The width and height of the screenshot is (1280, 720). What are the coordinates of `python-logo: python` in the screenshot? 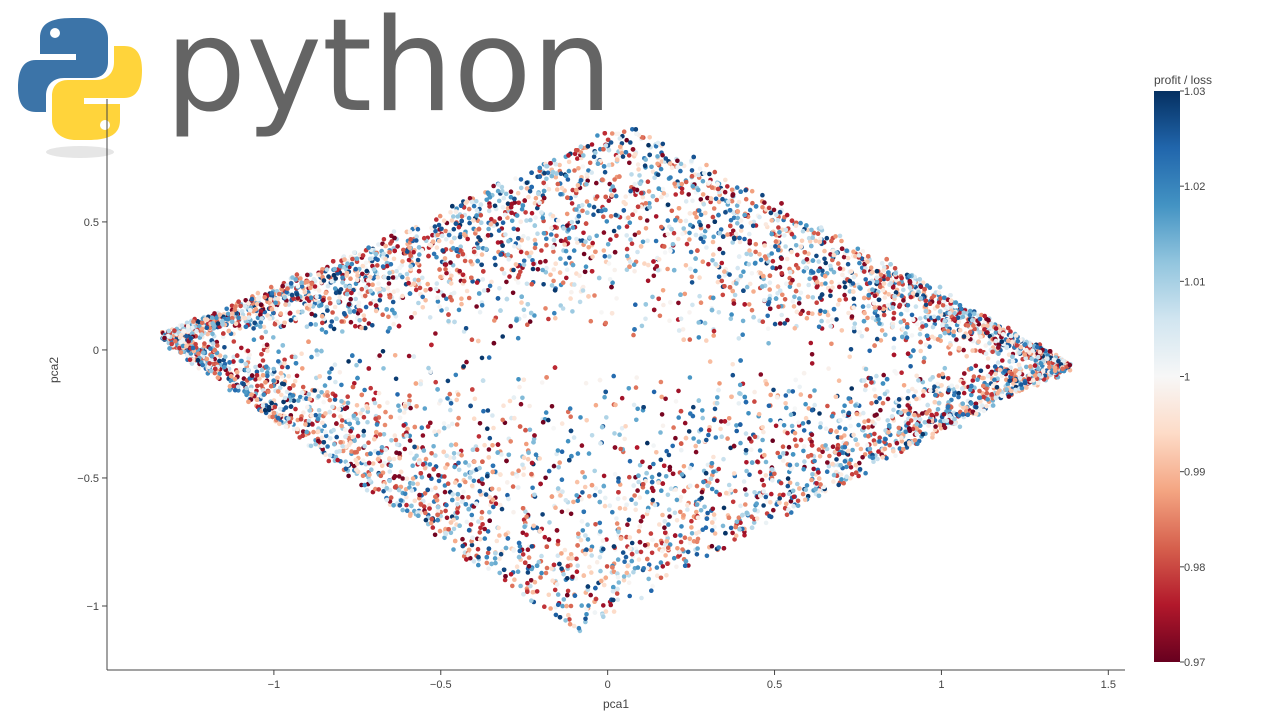 It's located at (315, 79).